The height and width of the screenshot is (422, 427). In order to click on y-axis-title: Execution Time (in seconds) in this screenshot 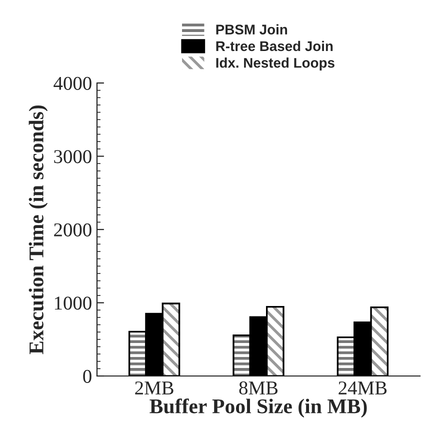, I will do `click(38, 229)`.